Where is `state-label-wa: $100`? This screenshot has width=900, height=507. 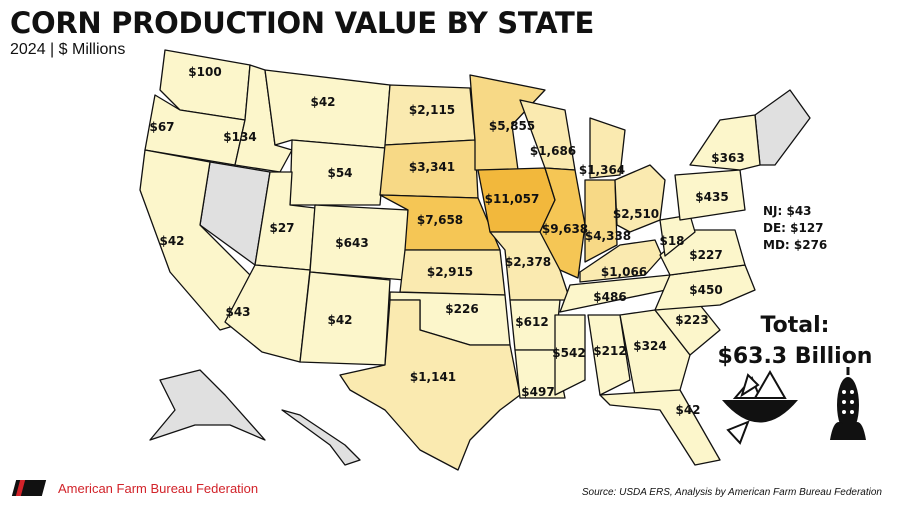 state-label-wa: $100 is located at coordinates (204, 72).